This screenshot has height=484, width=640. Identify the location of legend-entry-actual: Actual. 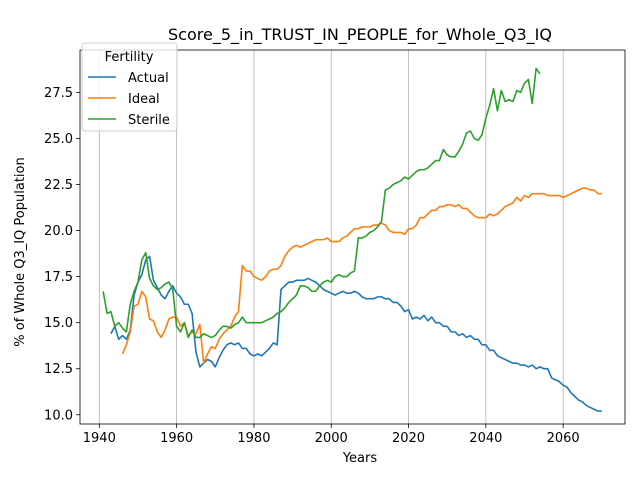
(128, 78).